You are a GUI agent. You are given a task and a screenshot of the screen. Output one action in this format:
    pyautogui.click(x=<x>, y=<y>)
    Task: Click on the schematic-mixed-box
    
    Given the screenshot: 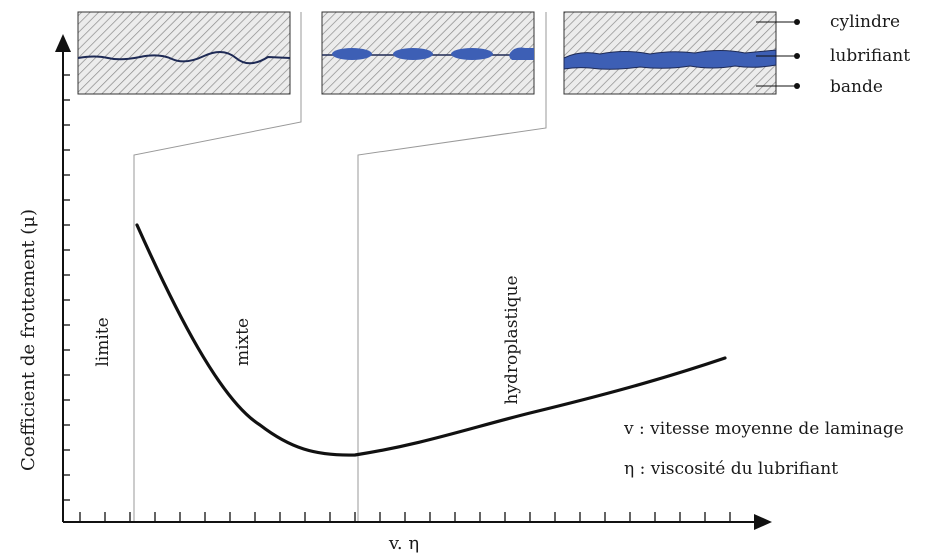 What is the action you would take?
    pyautogui.click(x=428, y=53)
    